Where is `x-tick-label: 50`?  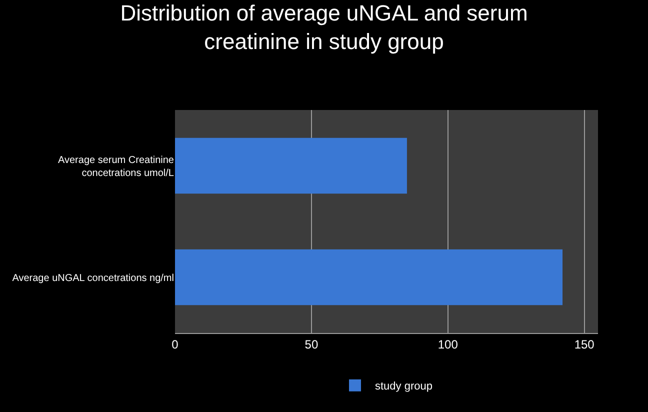 x-tick-label: 50 is located at coordinates (311, 344).